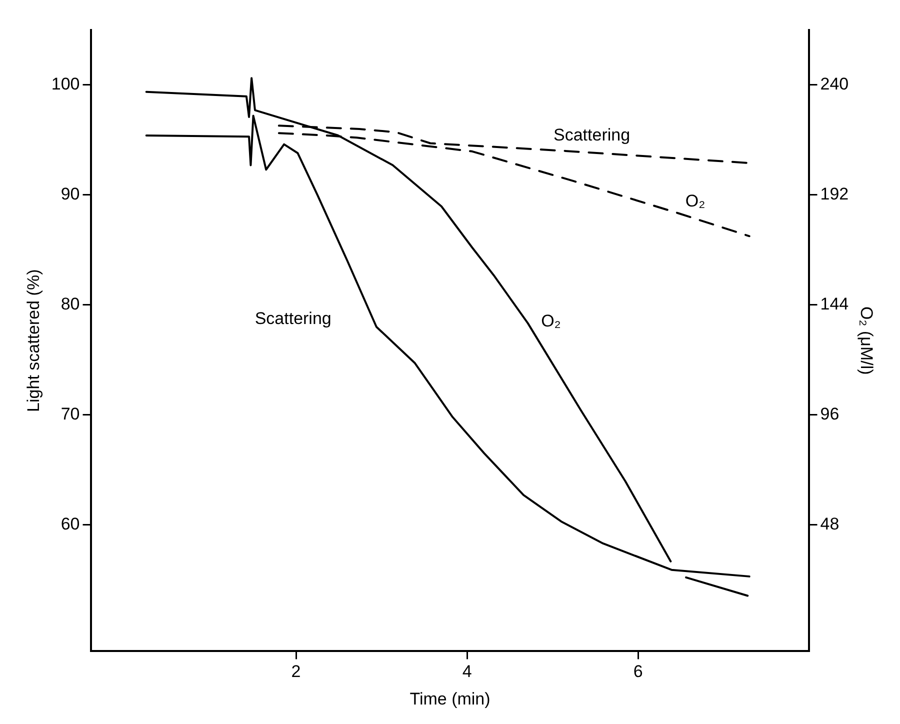  Describe the element at coordinates (830, 414) in the screenshot. I see `y2-tick-label: 96` at that location.